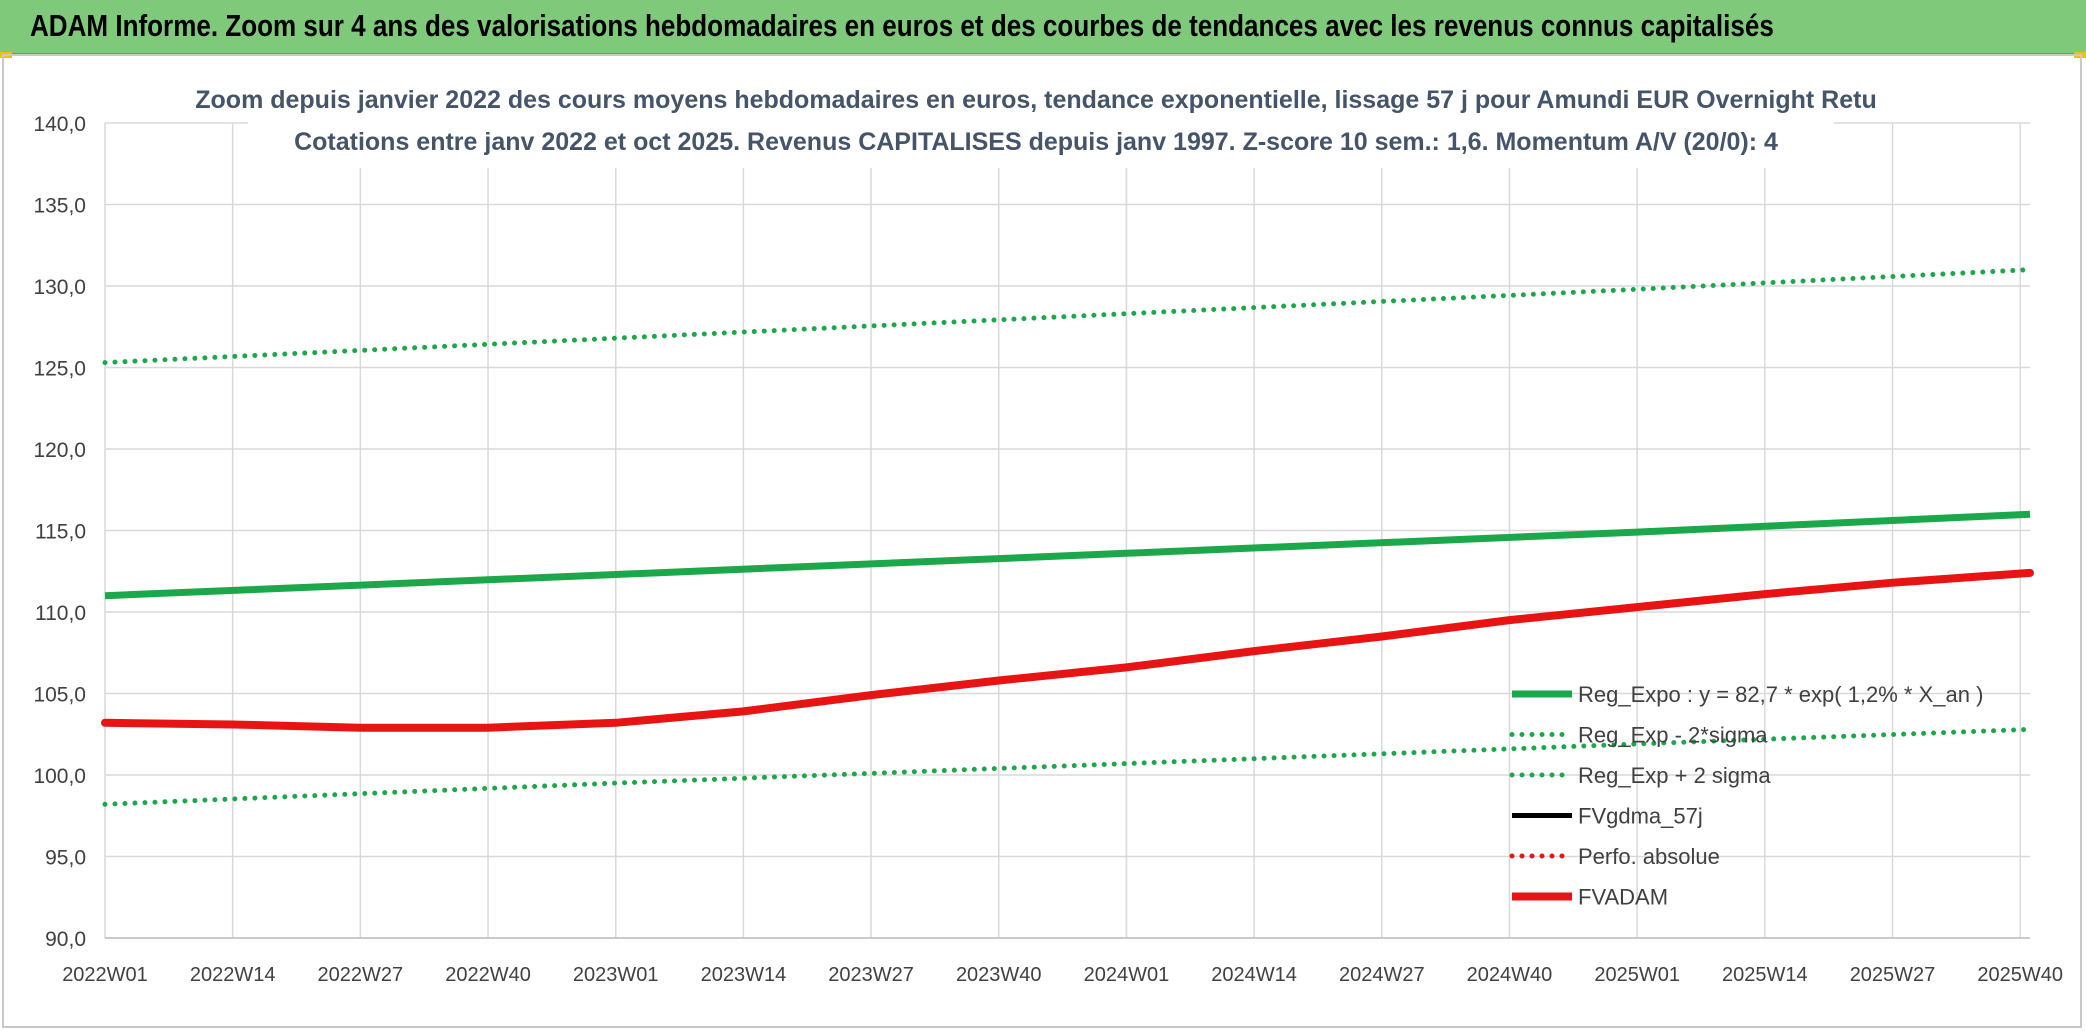 Image resolution: width=2086 pixels, height=1031 pixels. Describe the element at coordinates (1673, 735) in the screenshot. I see `legend-label-1: Reg_Exp - 2*sigma` at that location.